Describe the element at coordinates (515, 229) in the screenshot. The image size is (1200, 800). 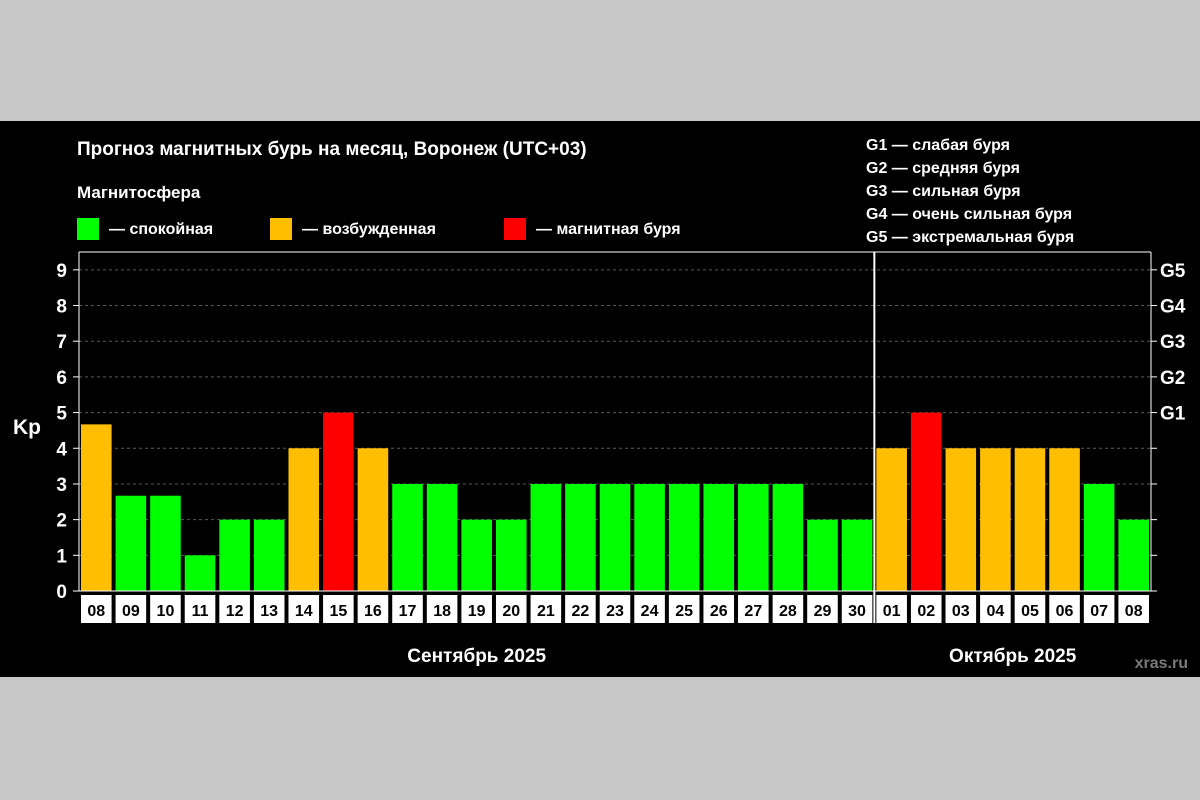
I see `legend-swatch-storm` at that location.